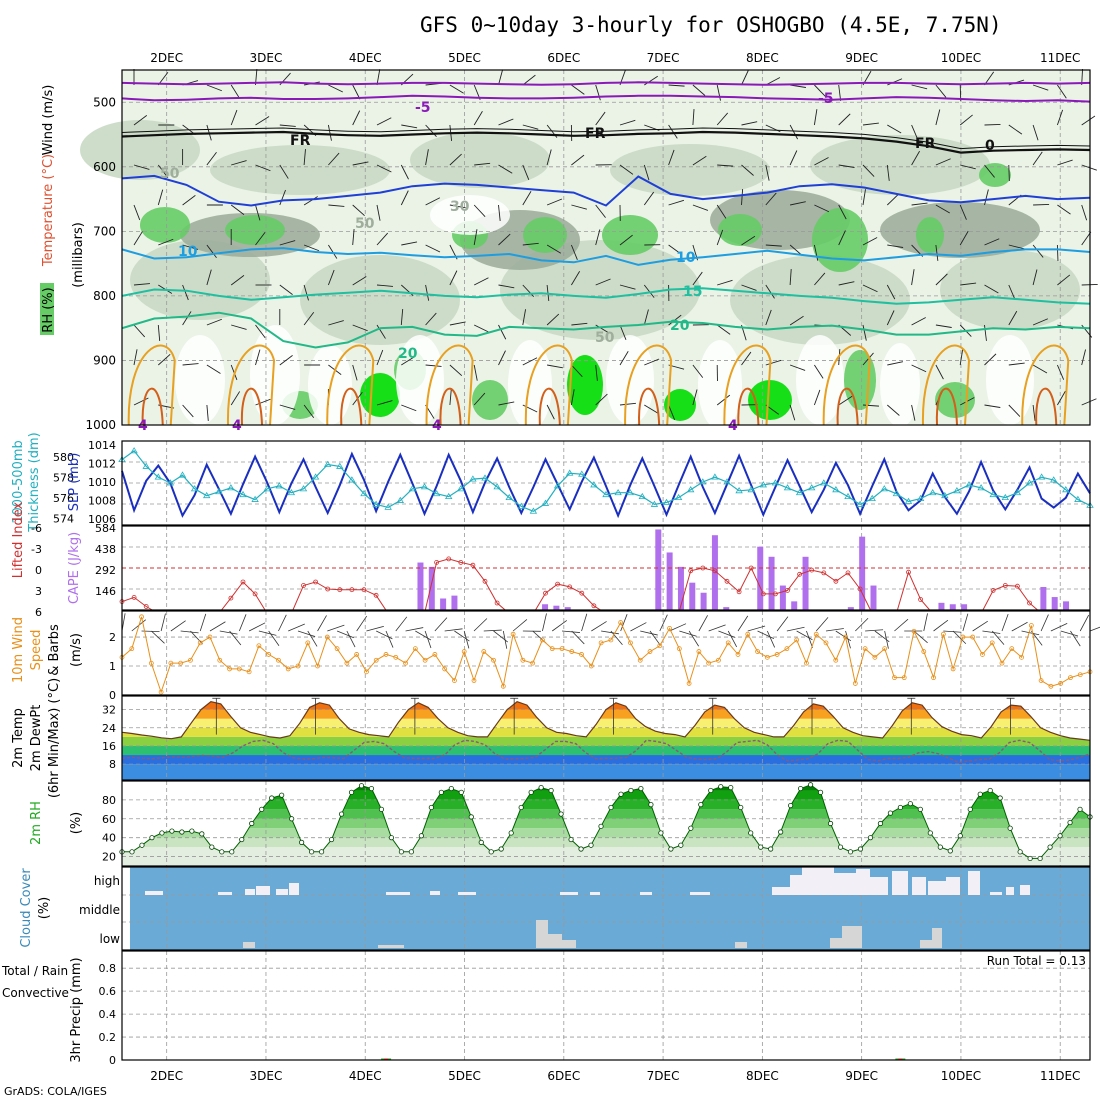 The height and width of the screenshot is (1100, 1100). What do you see at coordinates (720, 385) in the screenshot?
I see `rh-dry-patch` at bounding box center [720, 385].